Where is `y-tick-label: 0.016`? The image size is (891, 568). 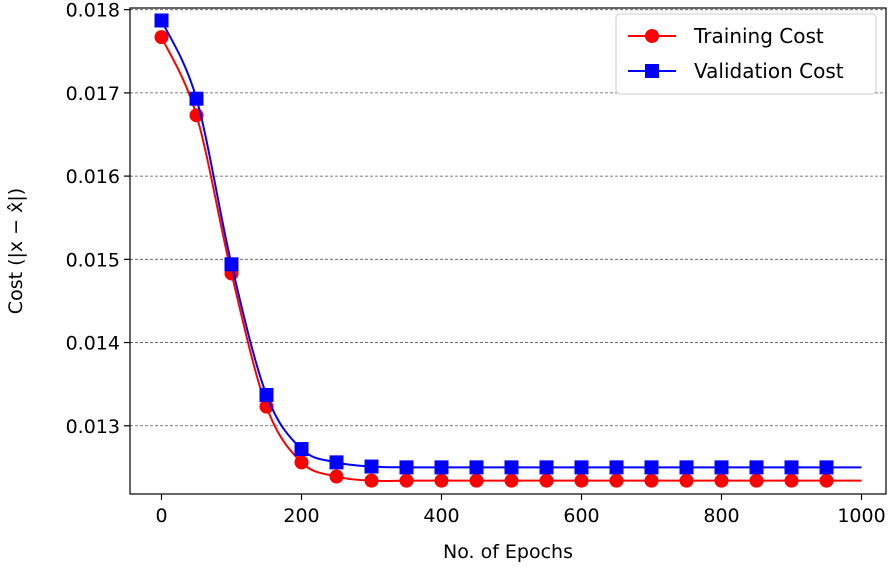 y-tick-label: 0.016 is located at coordinates (93, 177).